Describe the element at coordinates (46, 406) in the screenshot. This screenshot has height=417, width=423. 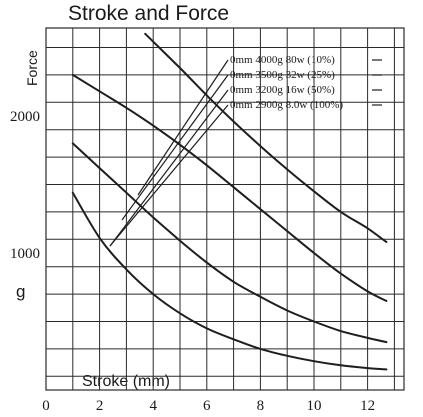
I see `x-tick-label: 0` at that location.